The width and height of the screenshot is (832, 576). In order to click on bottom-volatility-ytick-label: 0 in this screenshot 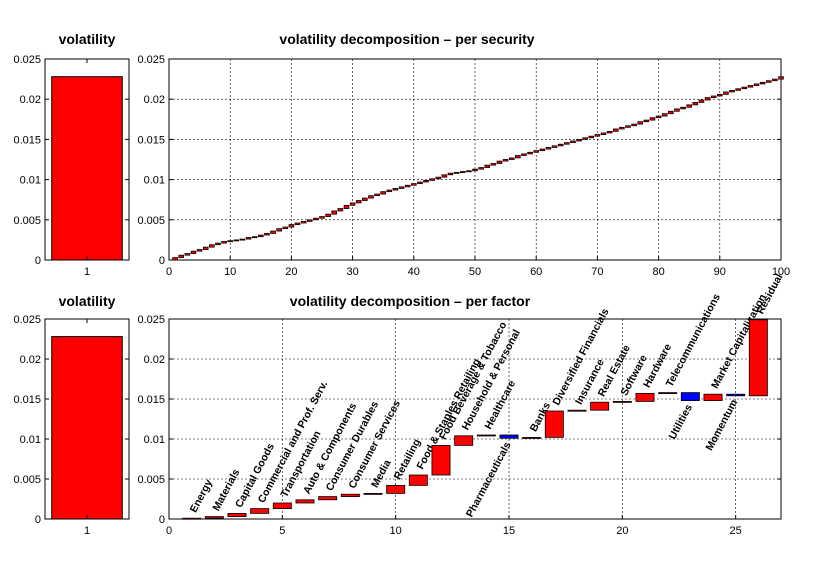, I will do `click(38, 520)`.